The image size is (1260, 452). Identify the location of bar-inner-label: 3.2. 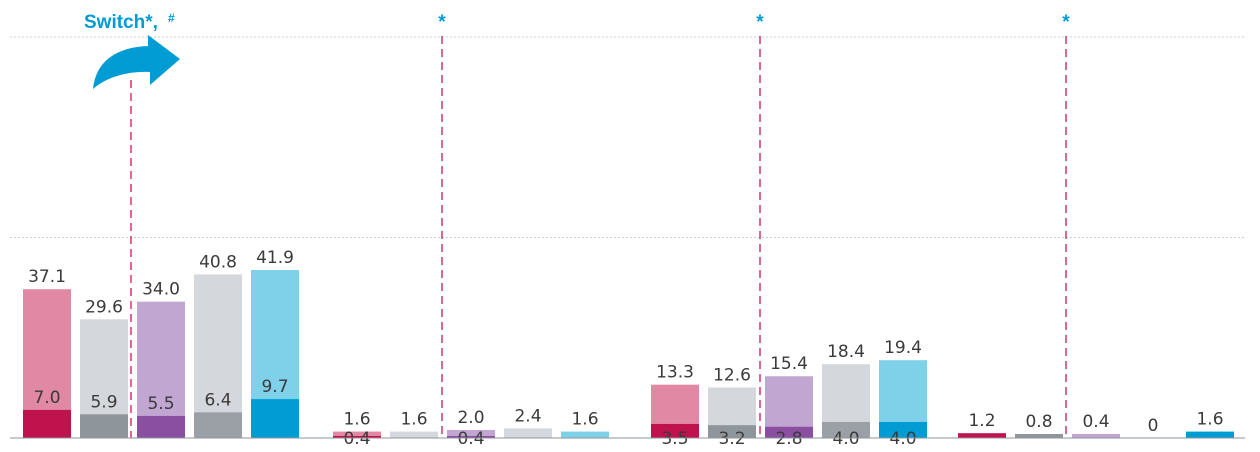
(731, 439).